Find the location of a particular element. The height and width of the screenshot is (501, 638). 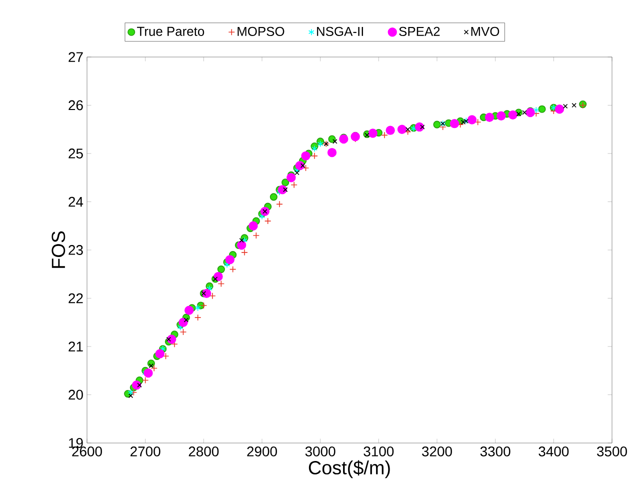

legend-label: MVO is located at coordinates (485, 31).